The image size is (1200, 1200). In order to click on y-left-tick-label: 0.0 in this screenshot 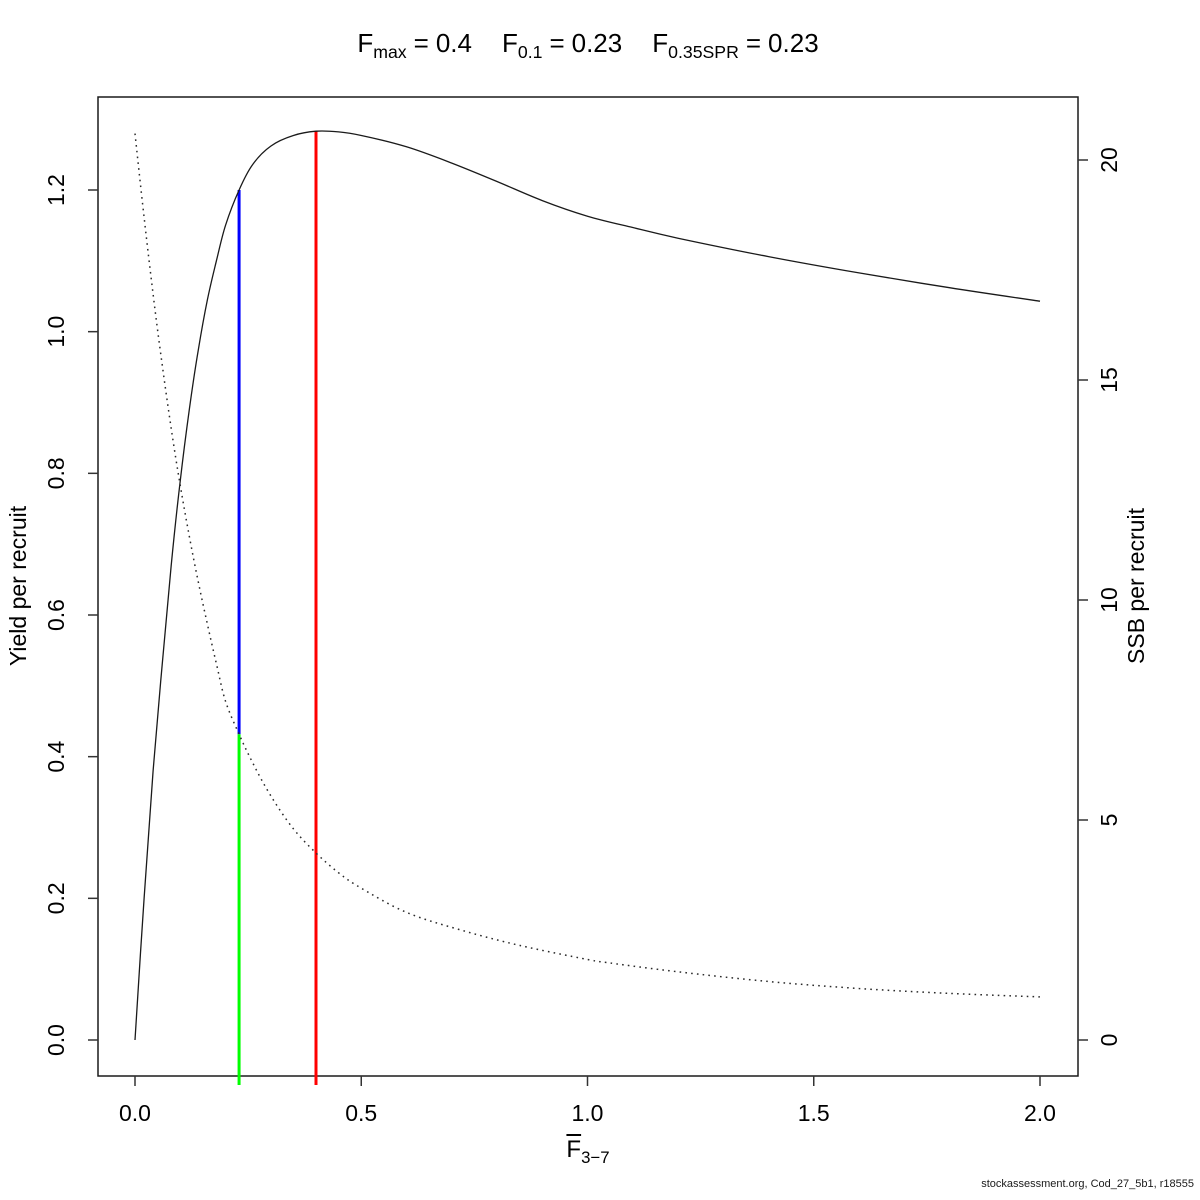, I will do `click(56, 1040)`.